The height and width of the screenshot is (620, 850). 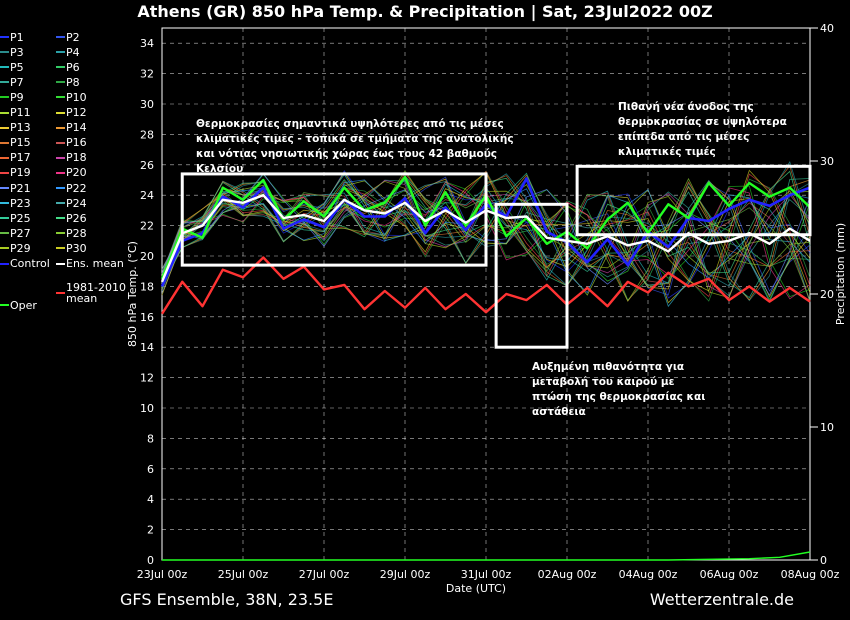 What do you see at coordinates (76, 203) in the screenshot?
I see `legend-label: P24` at bounding box center [76, 203].